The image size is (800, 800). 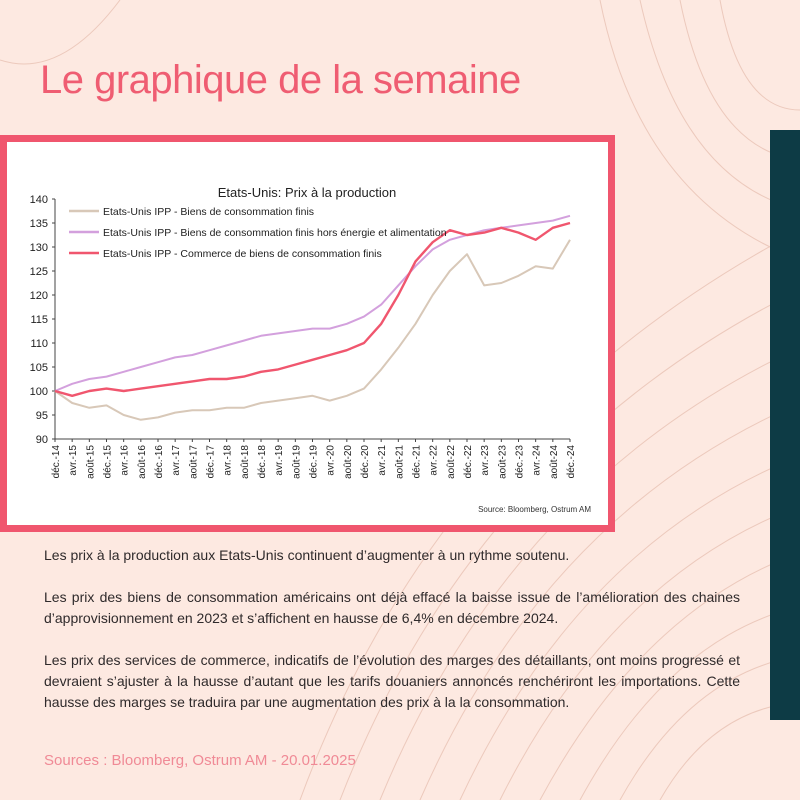 I want to click on x-tick-label: avr.-18, so click(x=228, y=460).